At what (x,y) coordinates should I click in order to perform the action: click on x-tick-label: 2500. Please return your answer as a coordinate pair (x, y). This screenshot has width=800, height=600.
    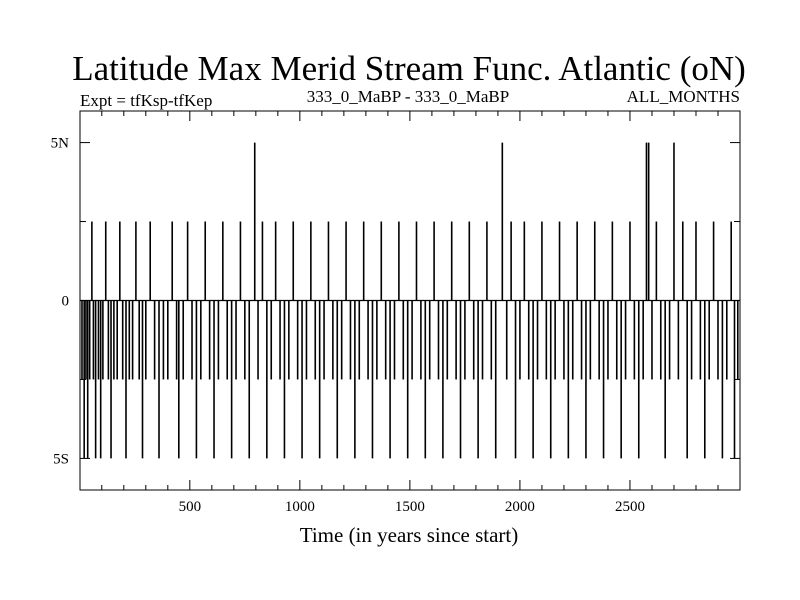
    Looking at the image, I should click on (630, 507).